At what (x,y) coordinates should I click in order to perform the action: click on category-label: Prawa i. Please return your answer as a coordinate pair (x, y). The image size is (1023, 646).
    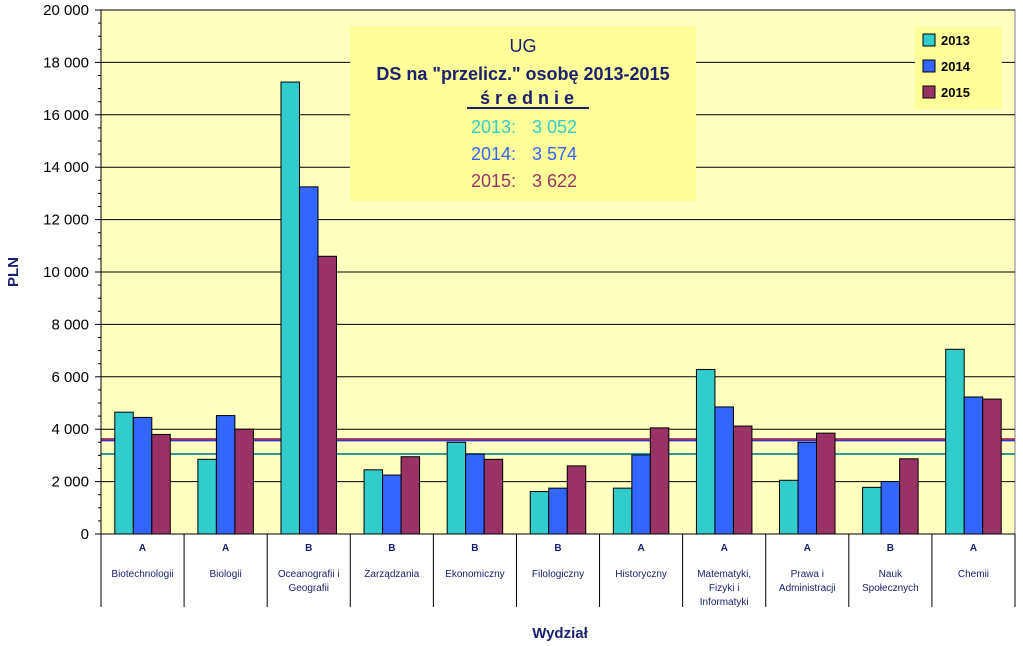
    Looking at the image, I should click on (807, 574).